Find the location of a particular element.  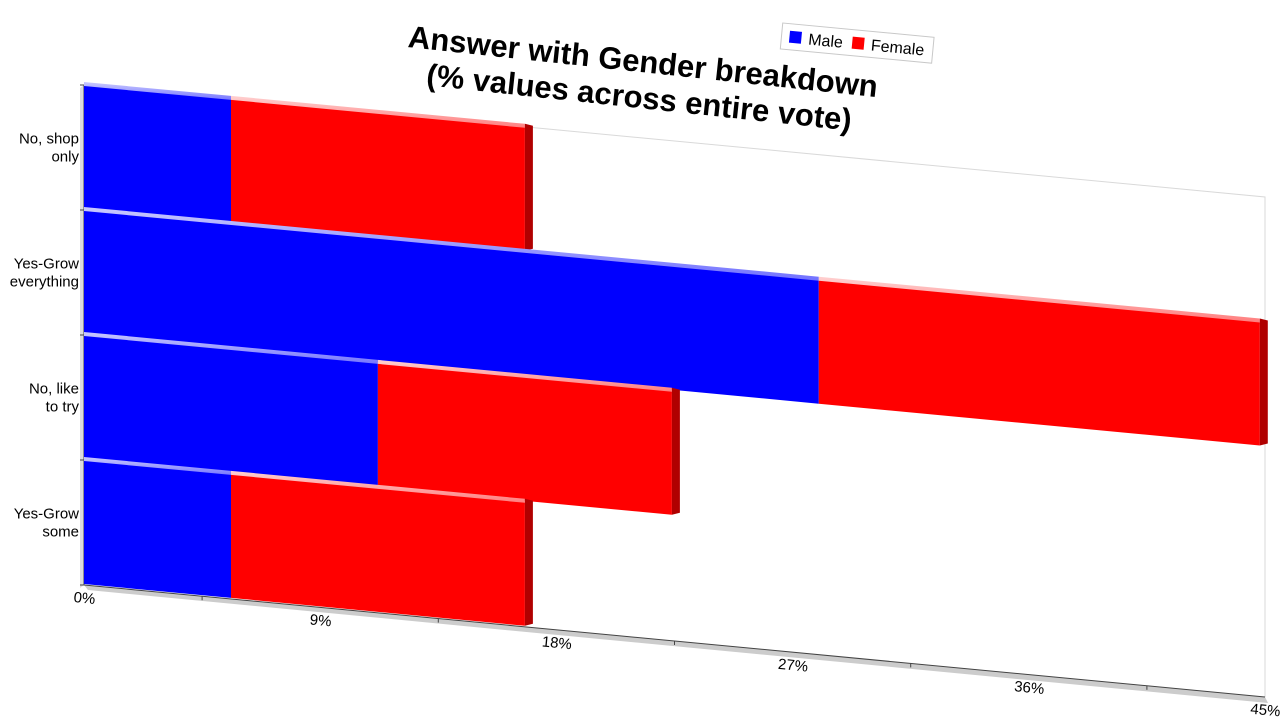

x-tick-label: 27% is located at coordinates (792, 666).